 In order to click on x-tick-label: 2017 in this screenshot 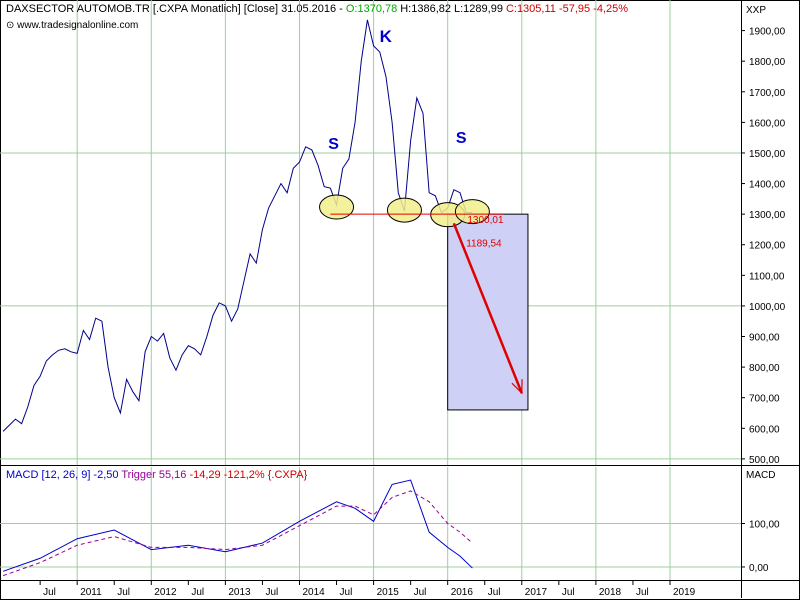, I will do `click(536, 592)`.